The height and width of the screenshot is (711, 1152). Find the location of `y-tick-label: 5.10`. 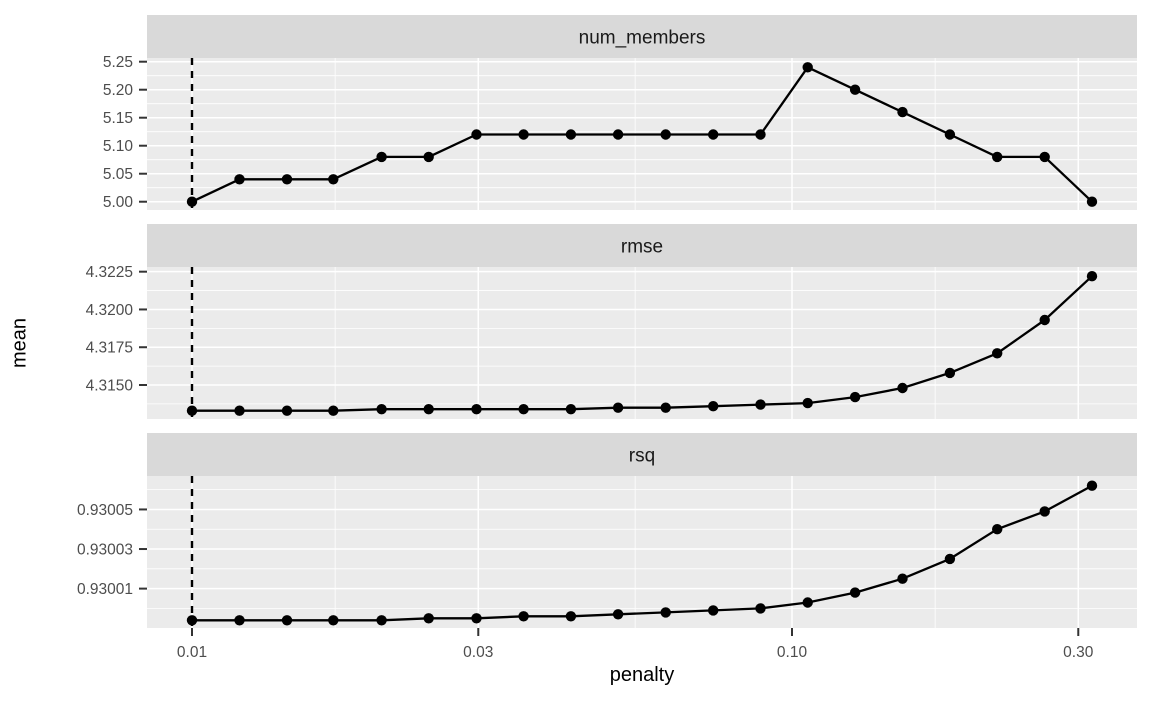

y-tick-label: 5.10 is located at coordinates (118, 146).